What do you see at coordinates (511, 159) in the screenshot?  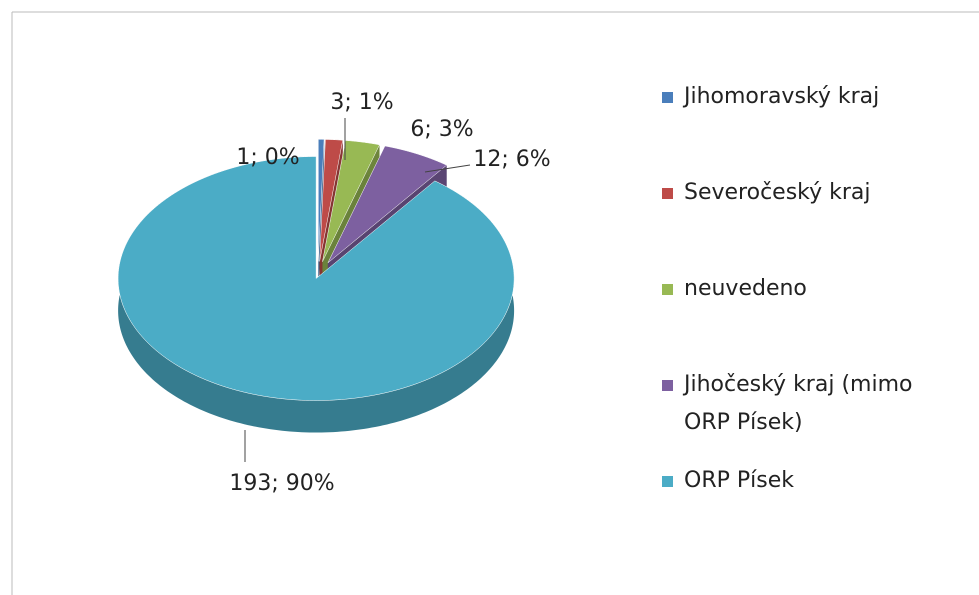 I see `data-label: 12; 6%` at bounding box center [511, 159].